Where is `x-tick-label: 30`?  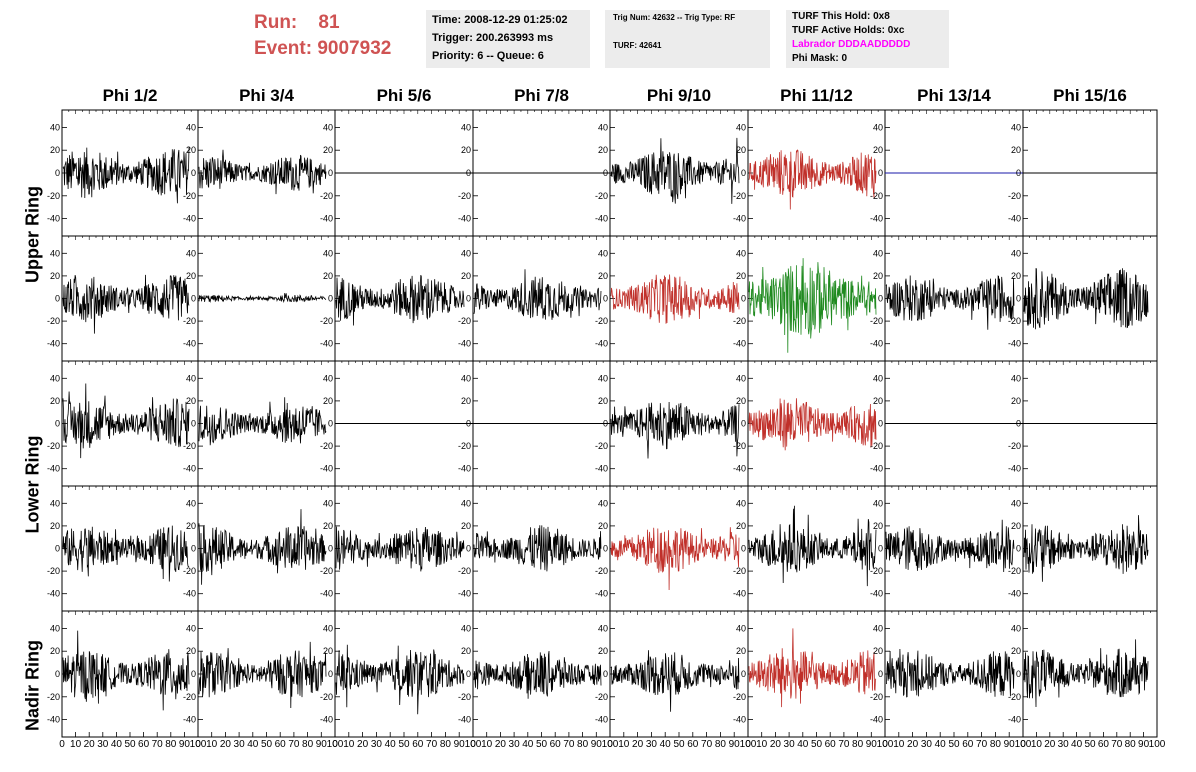
x-tick-label: 30 is located at coordinates (927, 744).